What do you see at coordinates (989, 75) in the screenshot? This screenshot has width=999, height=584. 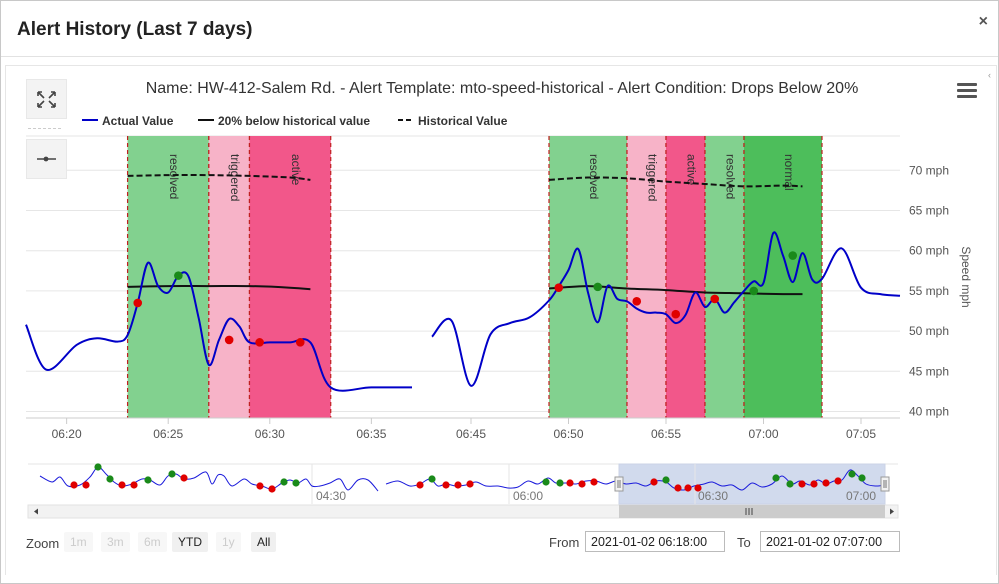 I see `collapse-caret-icon: ‹` at bounding box center [989, 75].